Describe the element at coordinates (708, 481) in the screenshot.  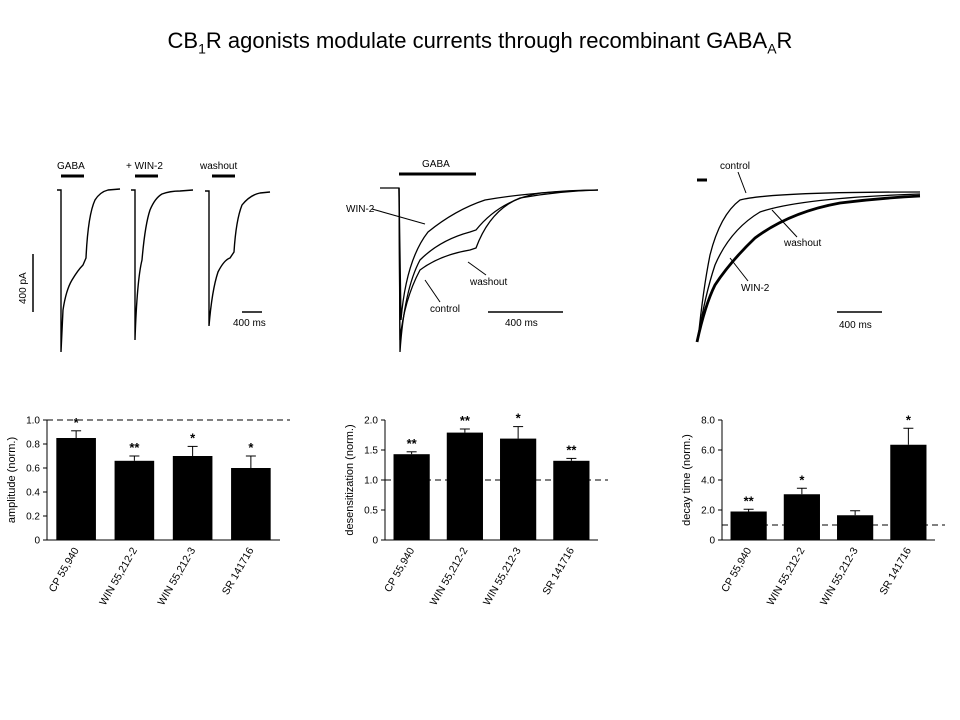
I see `y-tick-label: 4.0` at that location.